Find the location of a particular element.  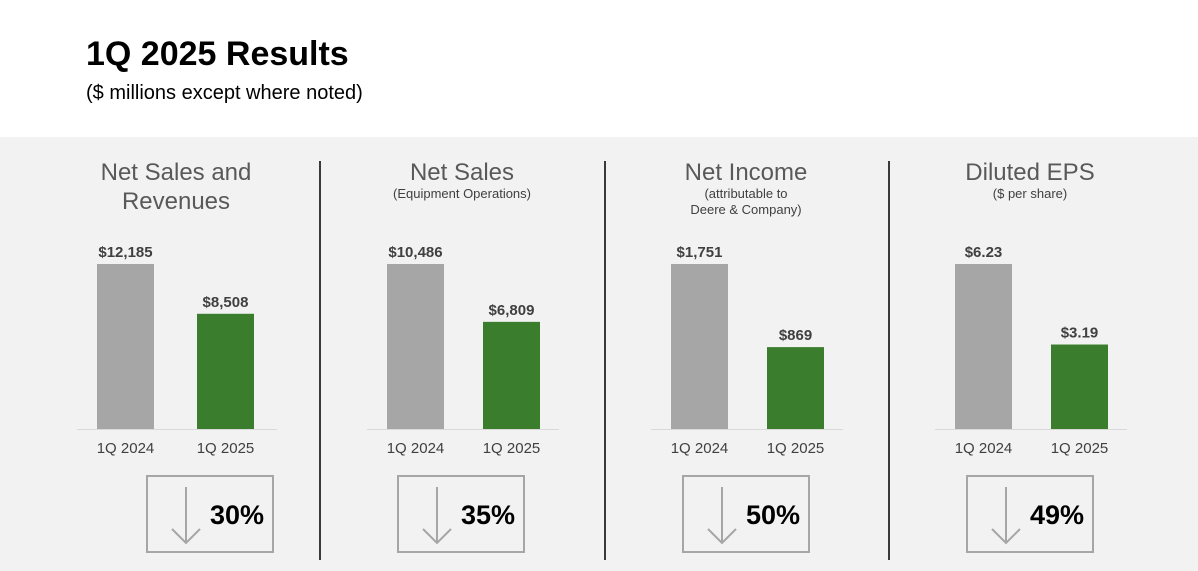

page-subtitle: ($ millions except where noted) is located at coordinates (224, 93).